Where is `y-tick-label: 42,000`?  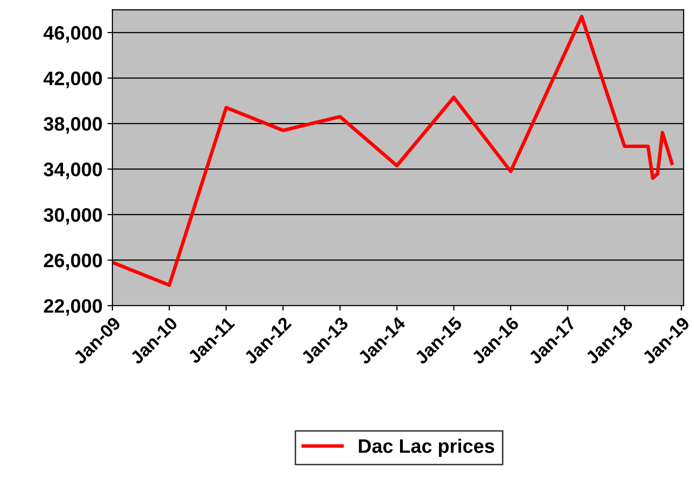
y-tick-label: 42,000 is located at coordinates (73, 80).